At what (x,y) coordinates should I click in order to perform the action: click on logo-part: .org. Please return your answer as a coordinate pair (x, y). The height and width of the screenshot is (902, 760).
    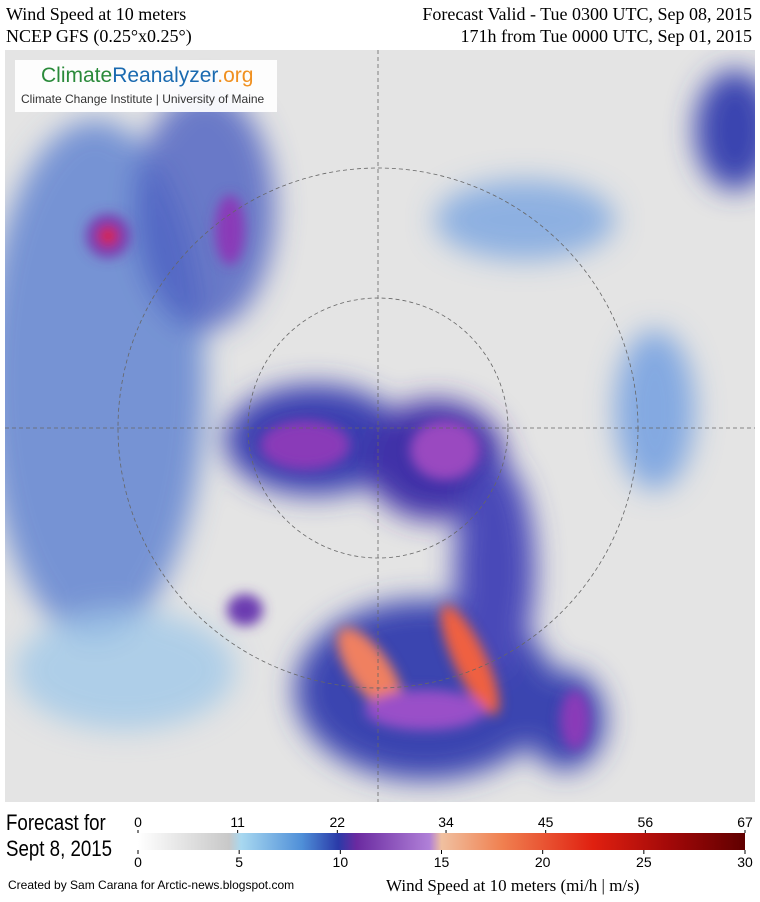
    Looking at the image, I should click on (235, 75).